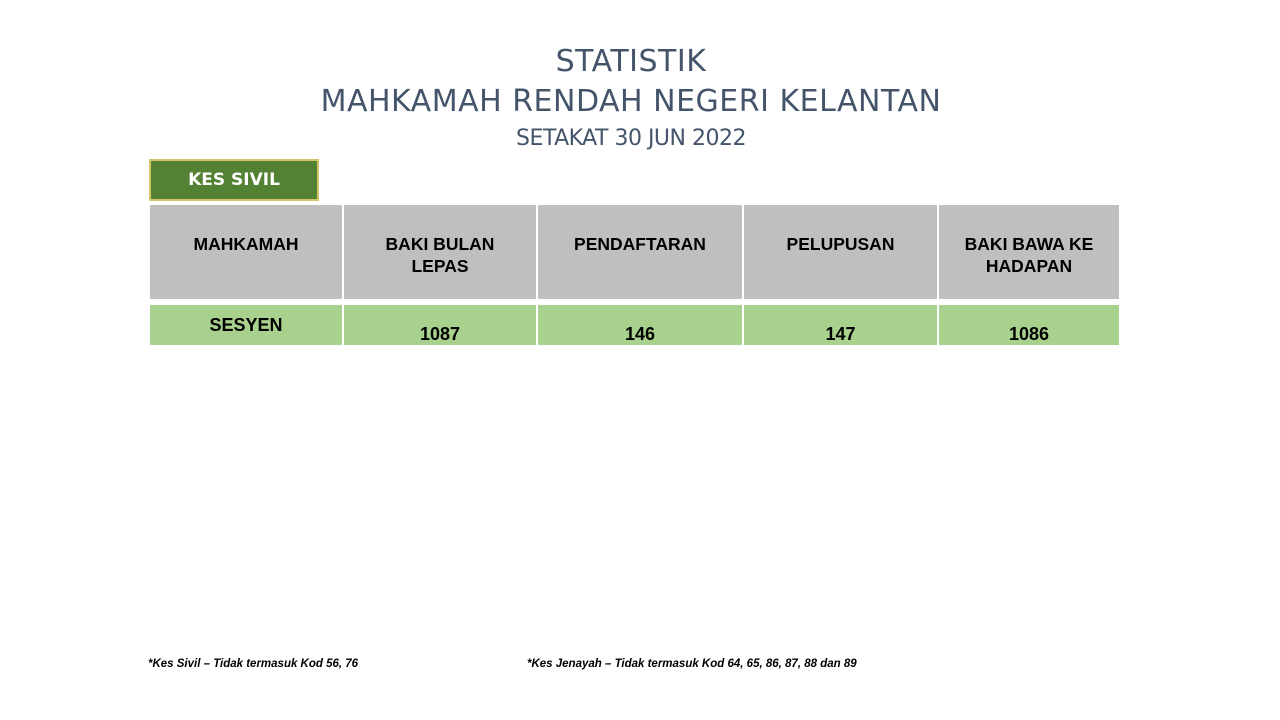 The image size is (1280, 720). What do you see at coordinates (1029, 325) in the screenshot?
I see `baki-bawa-ke-hadapan-cell: 1086` at bounding box center [1029, 325].